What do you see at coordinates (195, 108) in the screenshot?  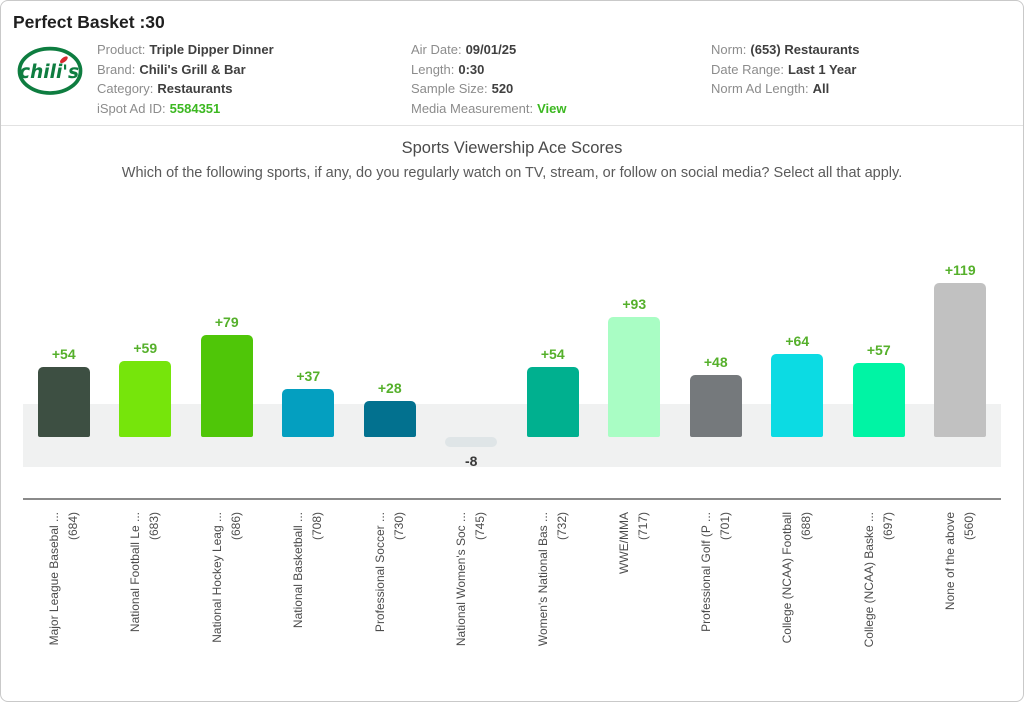 I see `ispot-ad-id-link: 5584351` at bounding box center [195, 108].